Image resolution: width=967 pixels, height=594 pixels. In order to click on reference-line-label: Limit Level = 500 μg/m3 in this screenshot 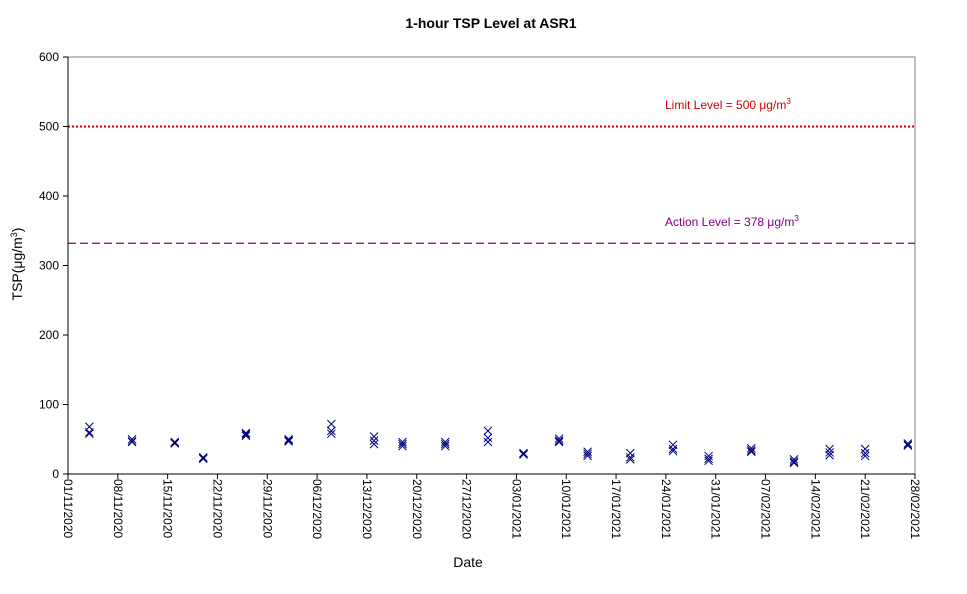, I will do `click(728, 104)`.